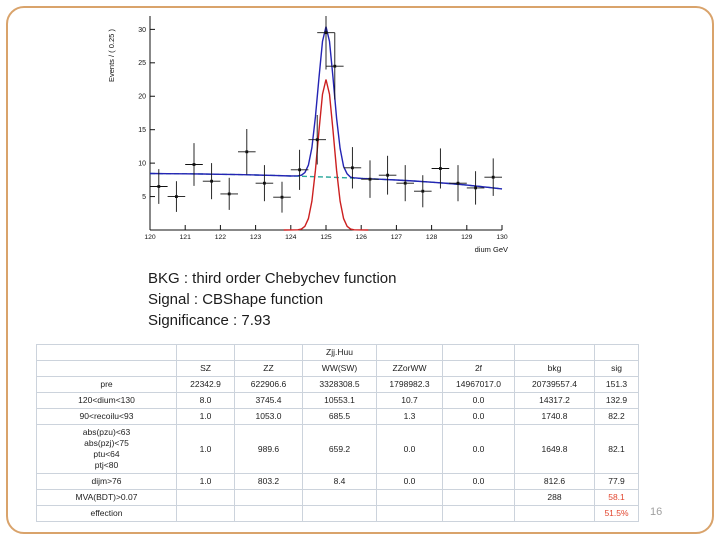  Describe the element at coordinates (268, 400) in the screenshot. I see `cell: 3745.4` at that location.